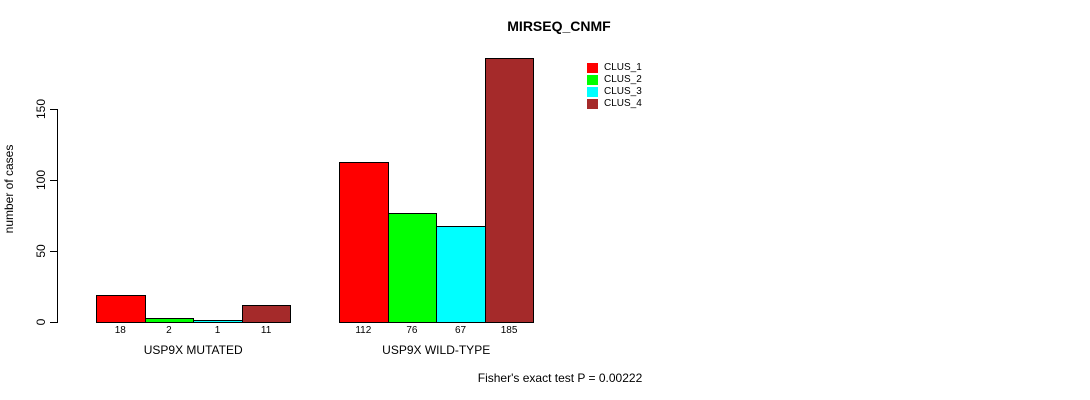 The height and width of the screenshot is (400, 1090). What do you see at coordinates (41, 251) in the screenshot?
I see `y-axis-tick-label: 50` at bounding box center [41, 251].